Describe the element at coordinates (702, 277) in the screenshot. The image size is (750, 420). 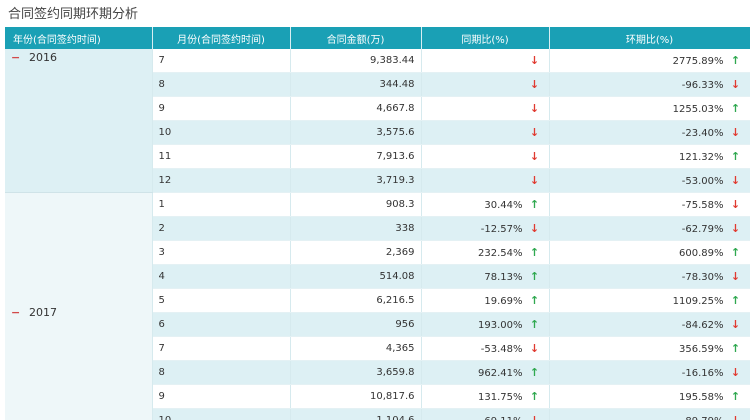
I see `mom-value: -78.30%` at that location.